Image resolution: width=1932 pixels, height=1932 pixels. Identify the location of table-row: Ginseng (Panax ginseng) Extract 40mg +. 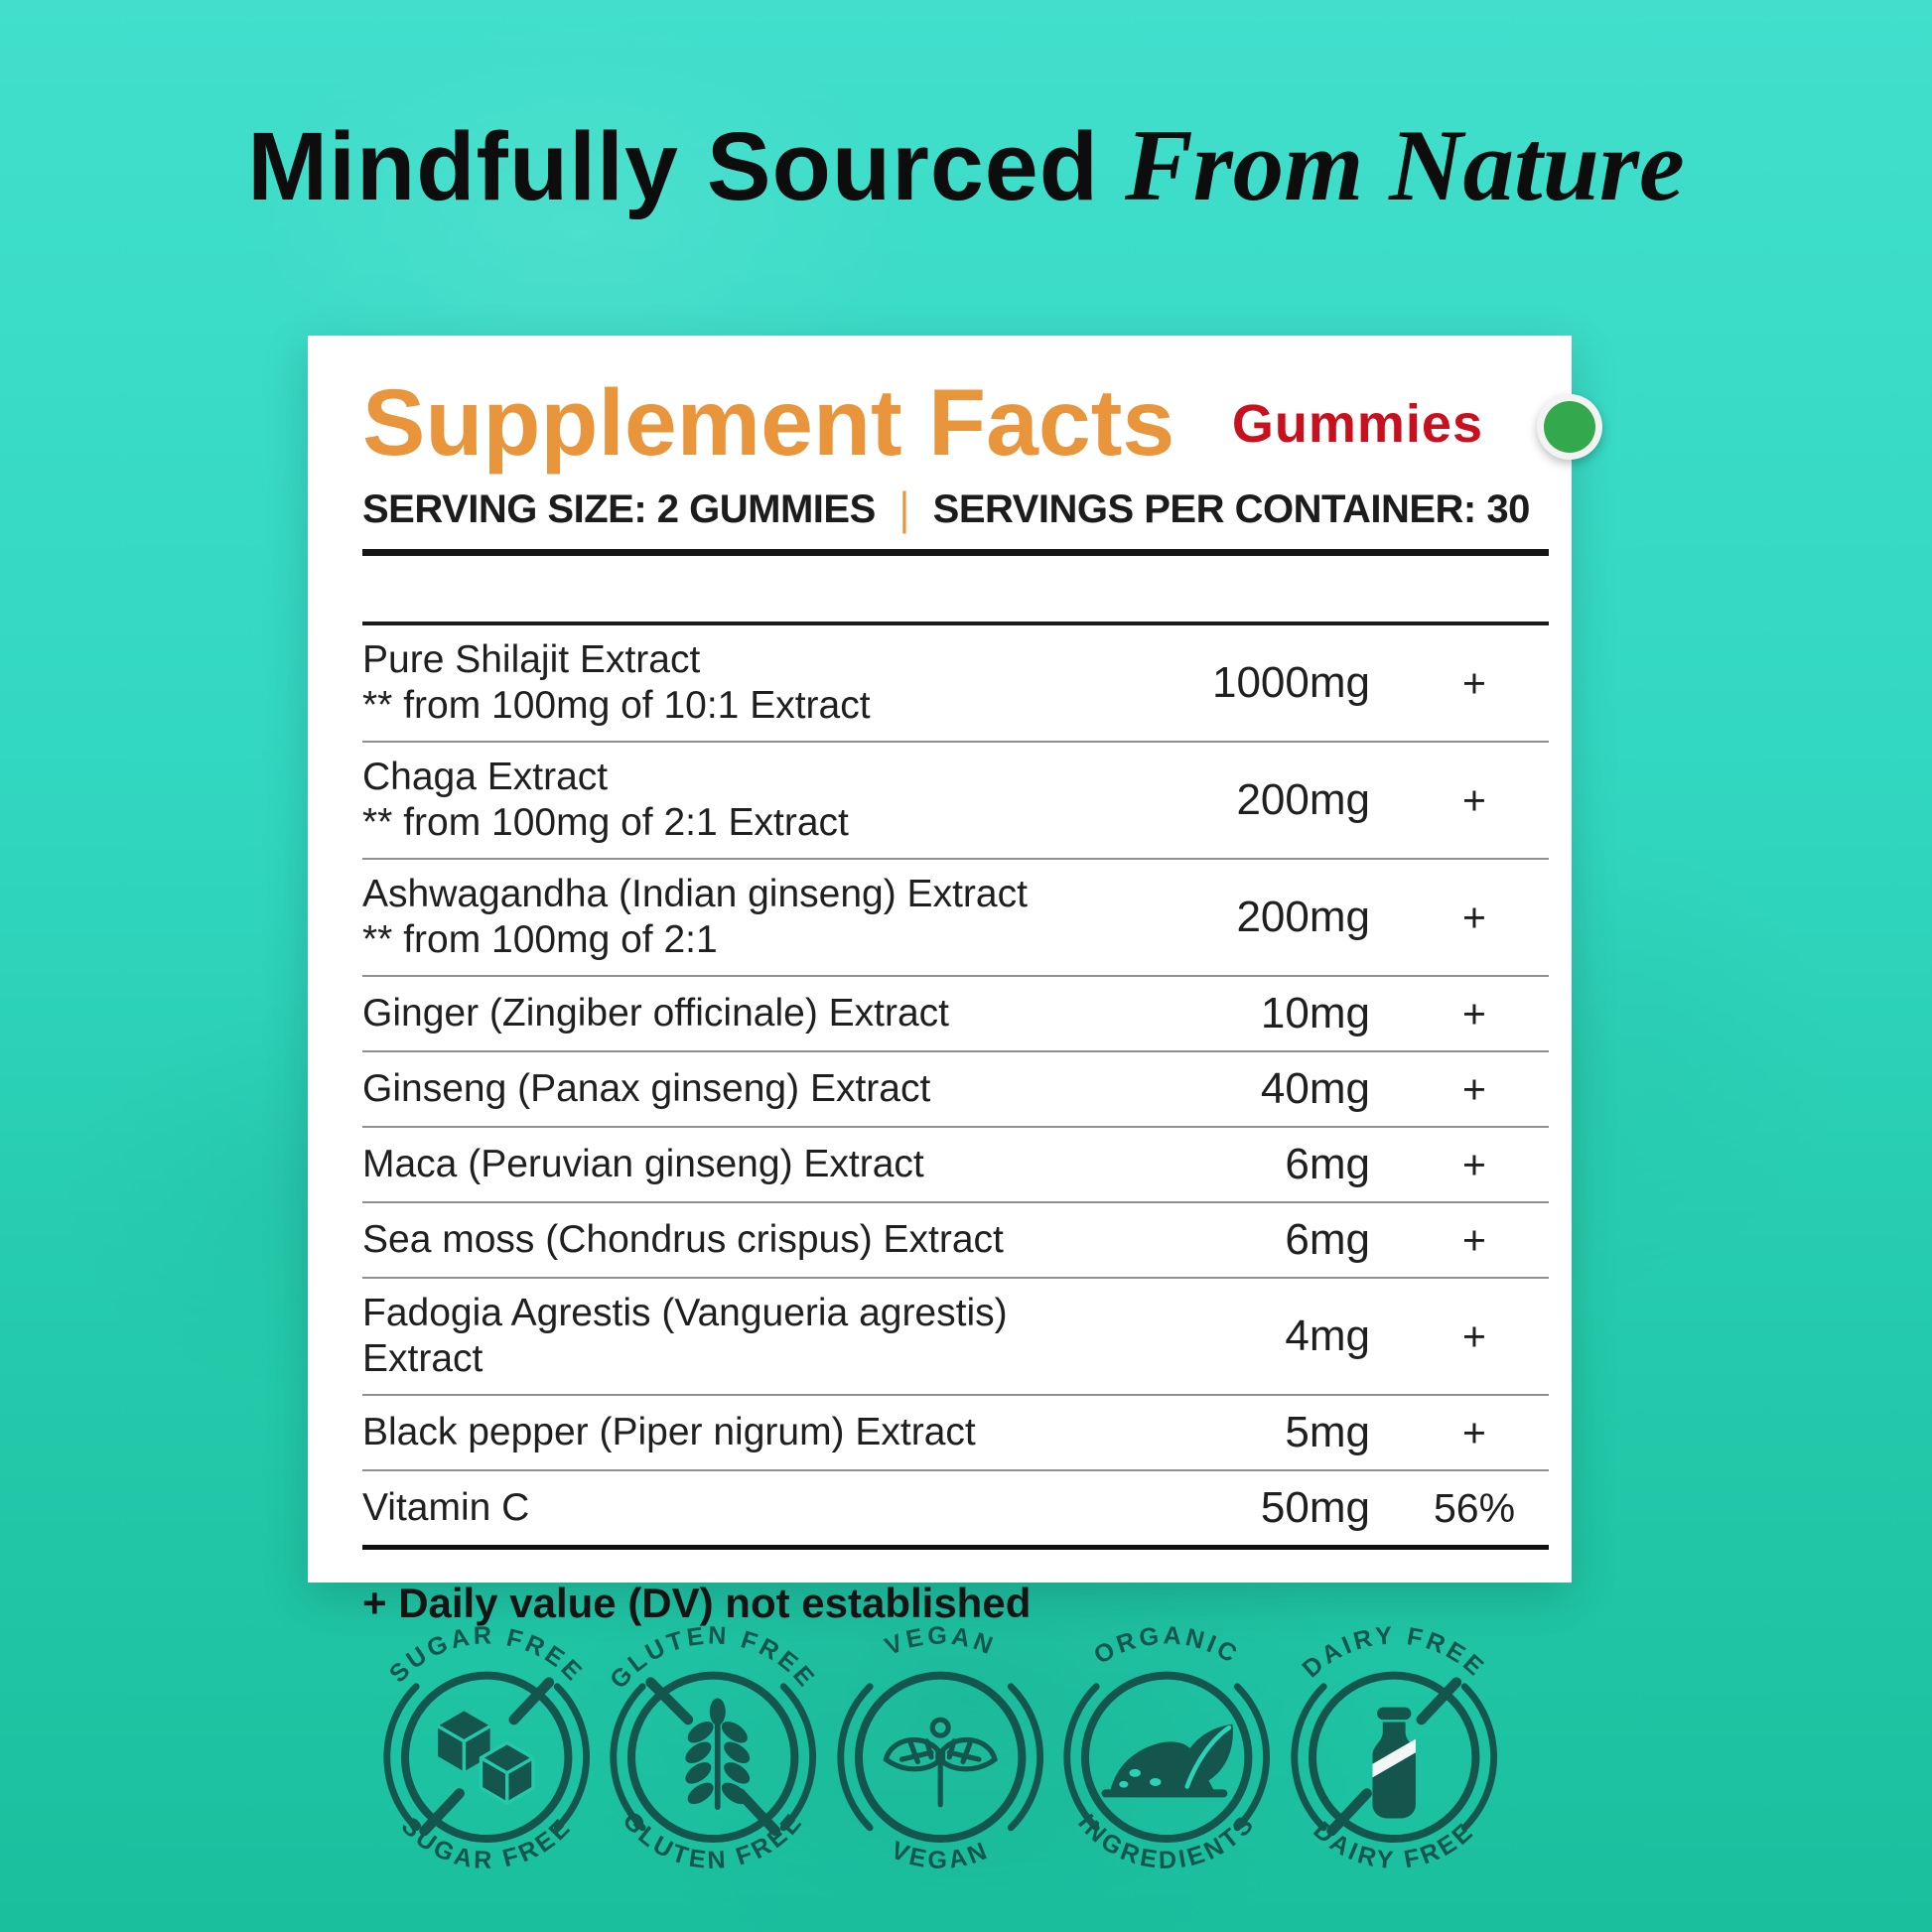
(955, 1088).